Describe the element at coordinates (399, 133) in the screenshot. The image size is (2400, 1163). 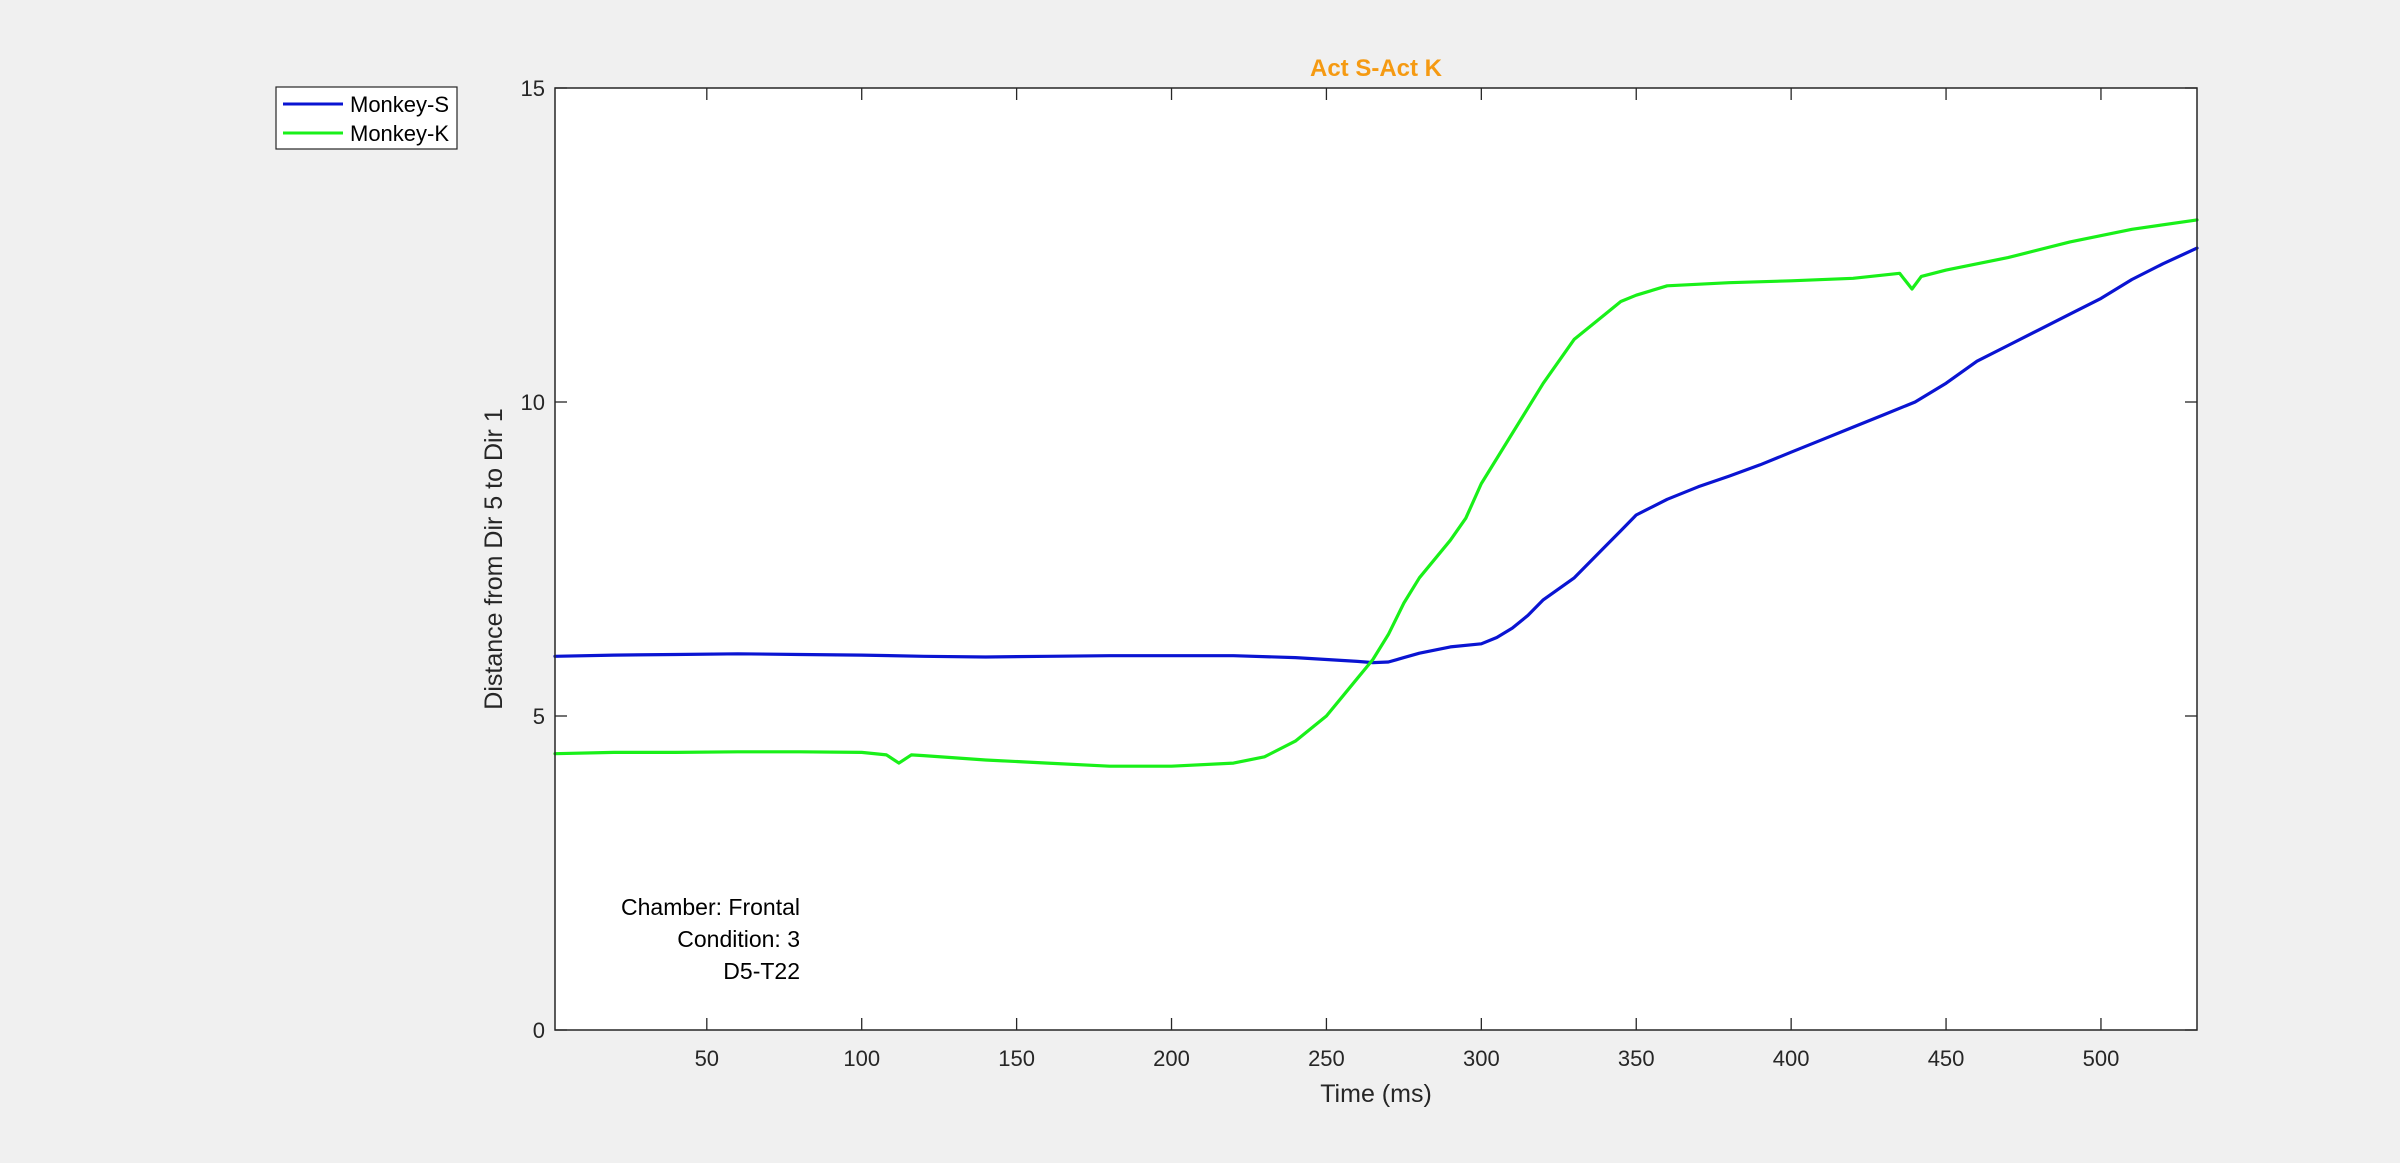
I see `legend-label-monkey-k: Monkey-K` at that location.